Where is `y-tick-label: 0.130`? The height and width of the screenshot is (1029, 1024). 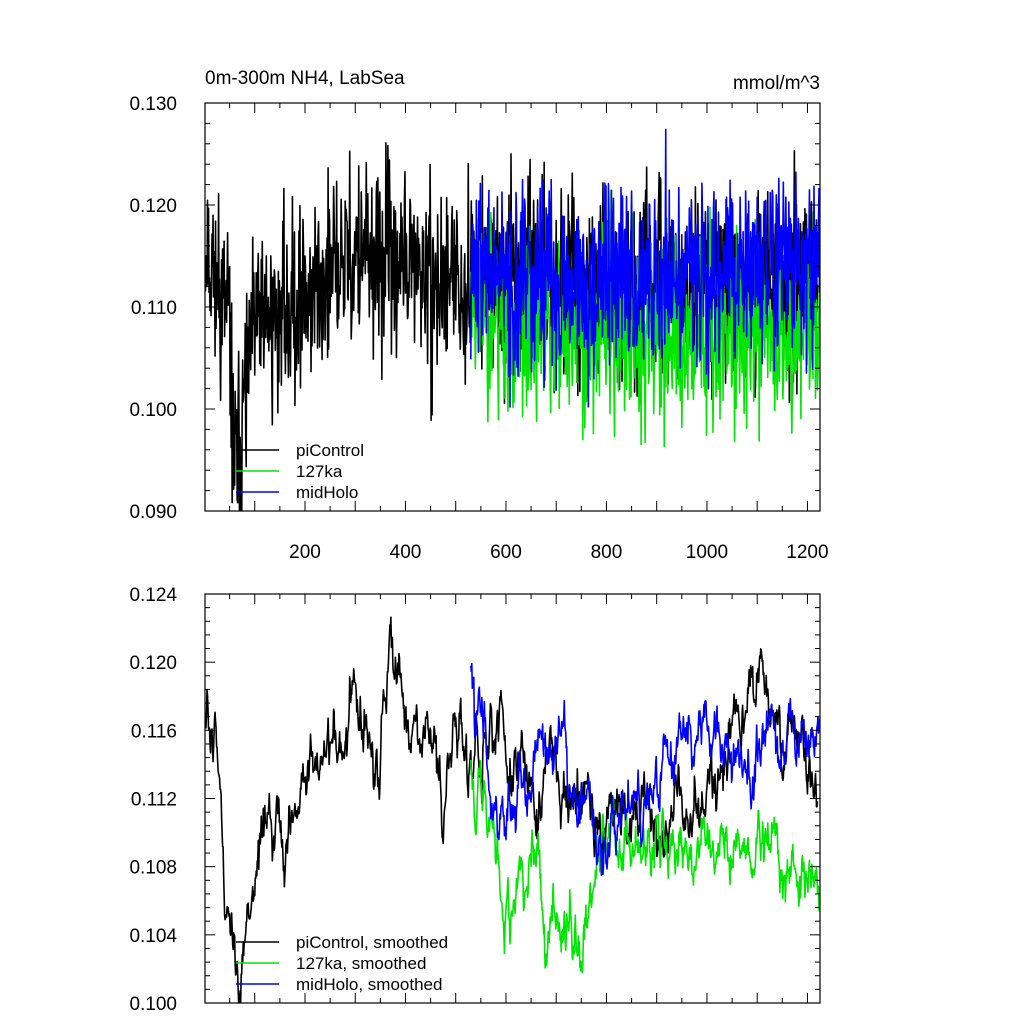 y-tick-label: 0.130 is located at coordinates (153, 104).